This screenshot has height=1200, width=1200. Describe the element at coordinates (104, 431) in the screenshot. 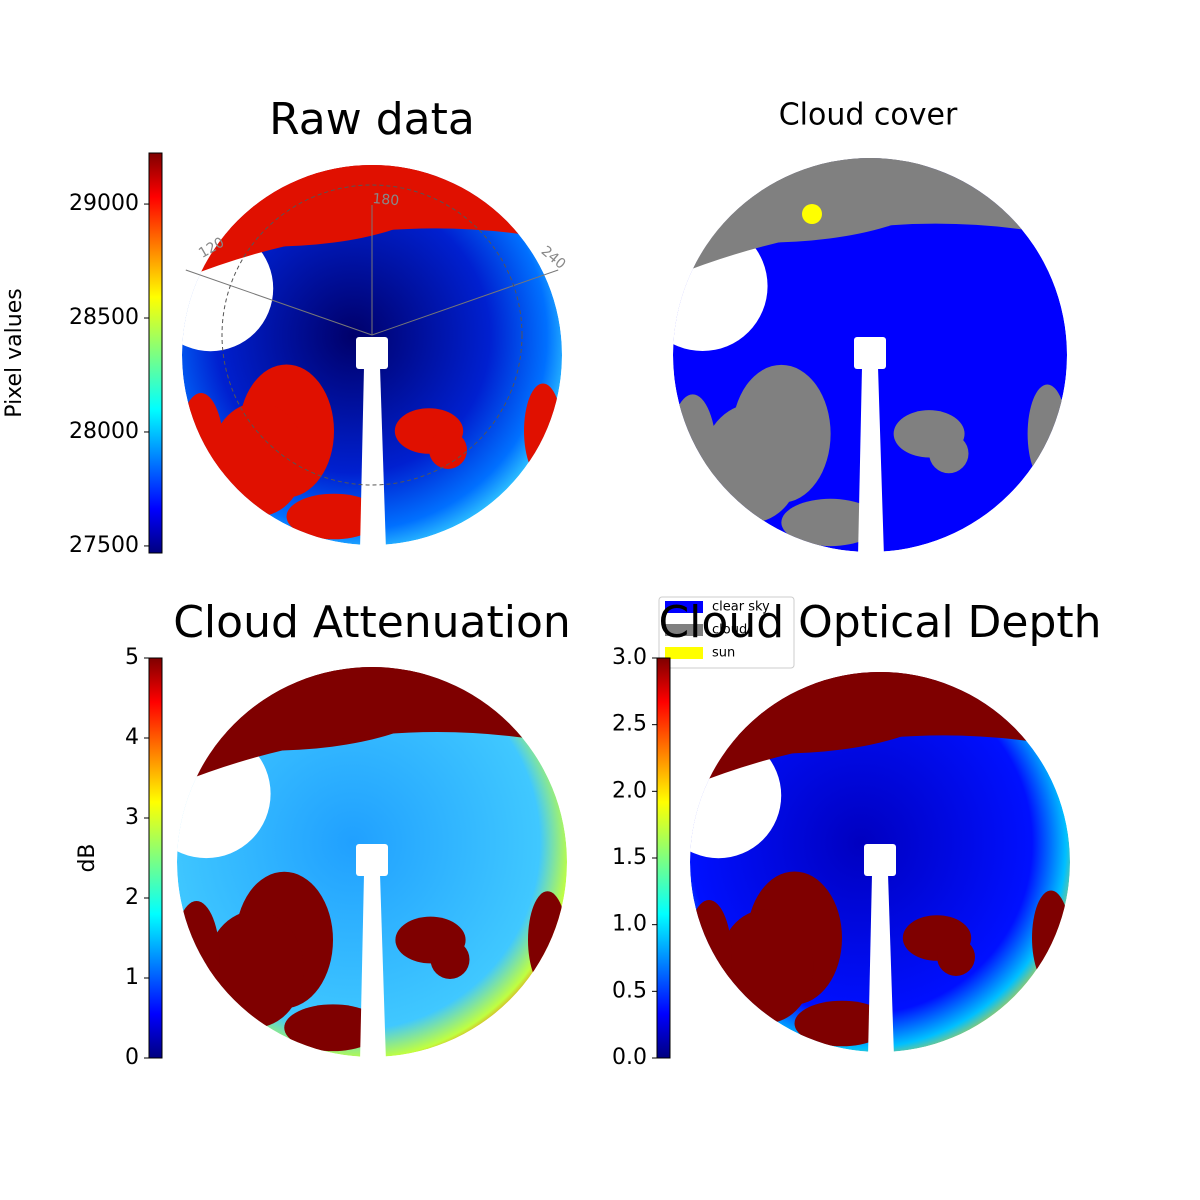

I see `colorbar-tick-label: 28000` at that location.